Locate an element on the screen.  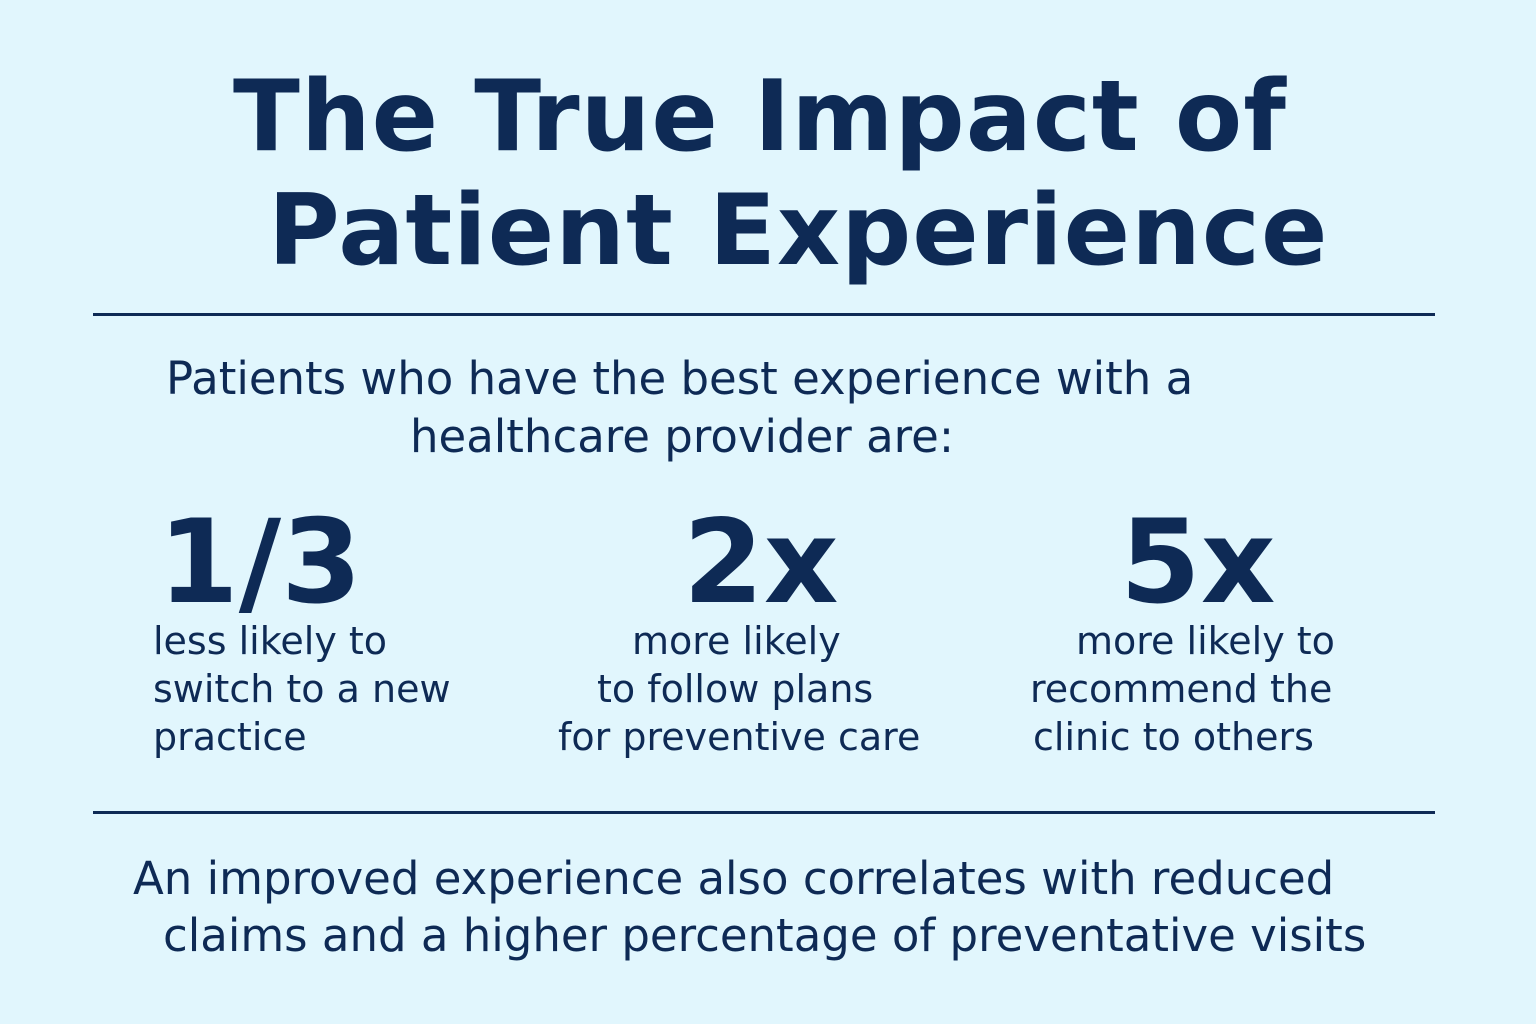
top-divider is located at coordinates (764, 314).